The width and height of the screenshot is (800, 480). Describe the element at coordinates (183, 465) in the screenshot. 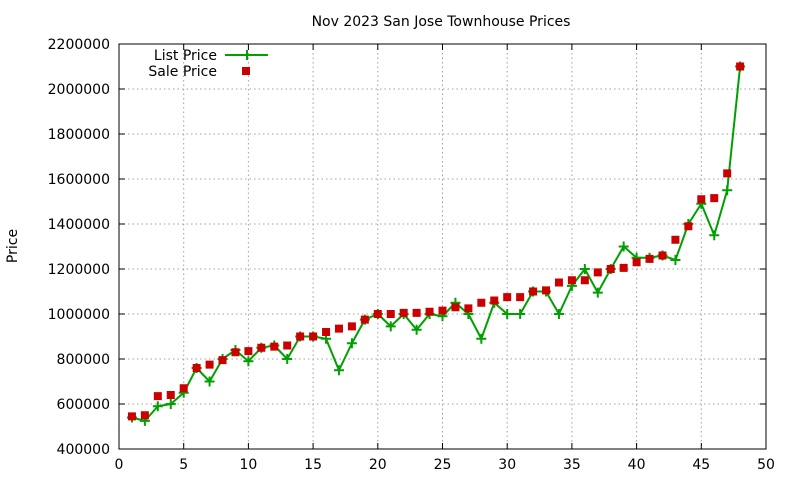

I see `x-tick-label: 5` at that location.